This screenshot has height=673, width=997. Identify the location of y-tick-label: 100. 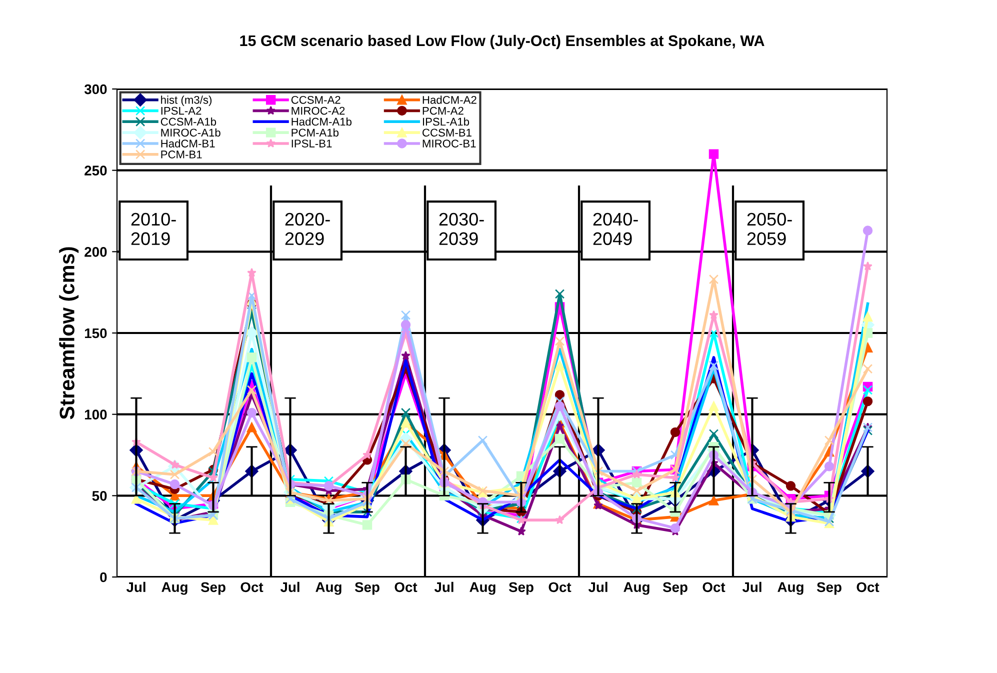
(95, 415).